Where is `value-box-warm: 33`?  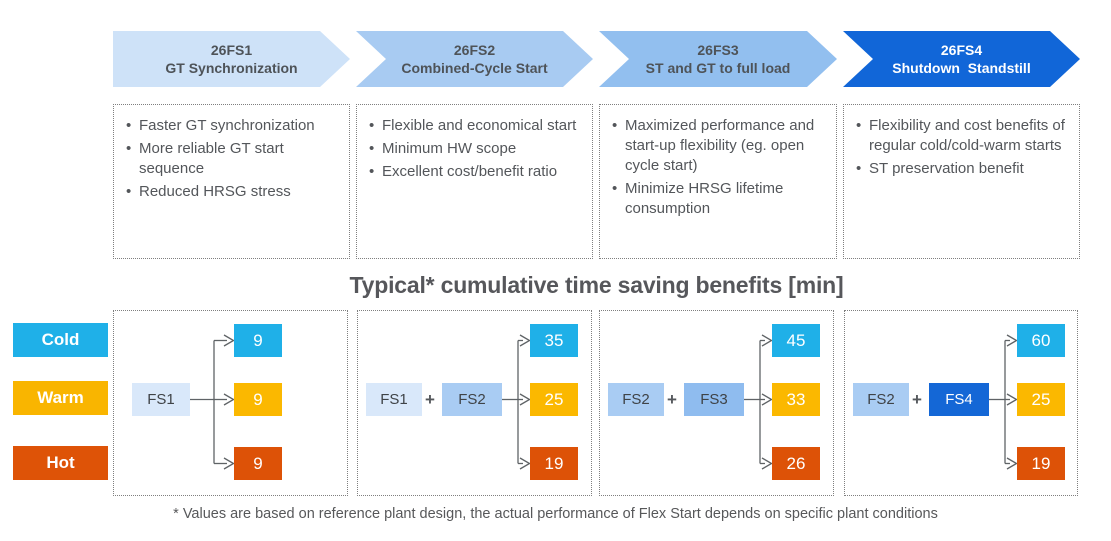
value-box-warm: 33 is located at coordinates (796, 399).